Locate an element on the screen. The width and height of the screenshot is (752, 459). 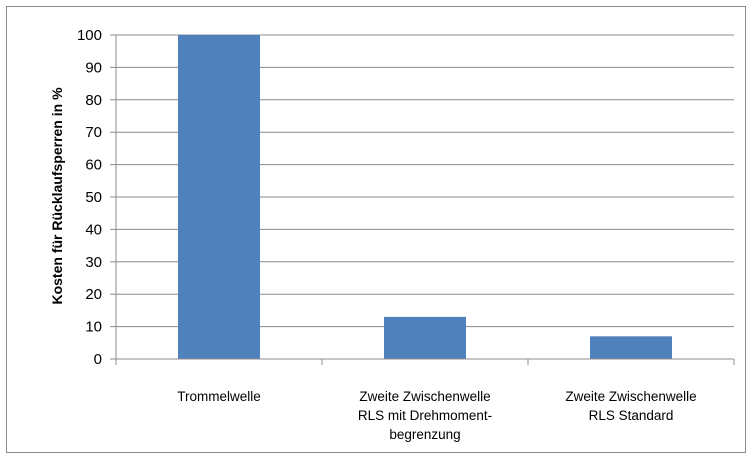
y-tick-label: 10 is located at coordinates (93, 327).